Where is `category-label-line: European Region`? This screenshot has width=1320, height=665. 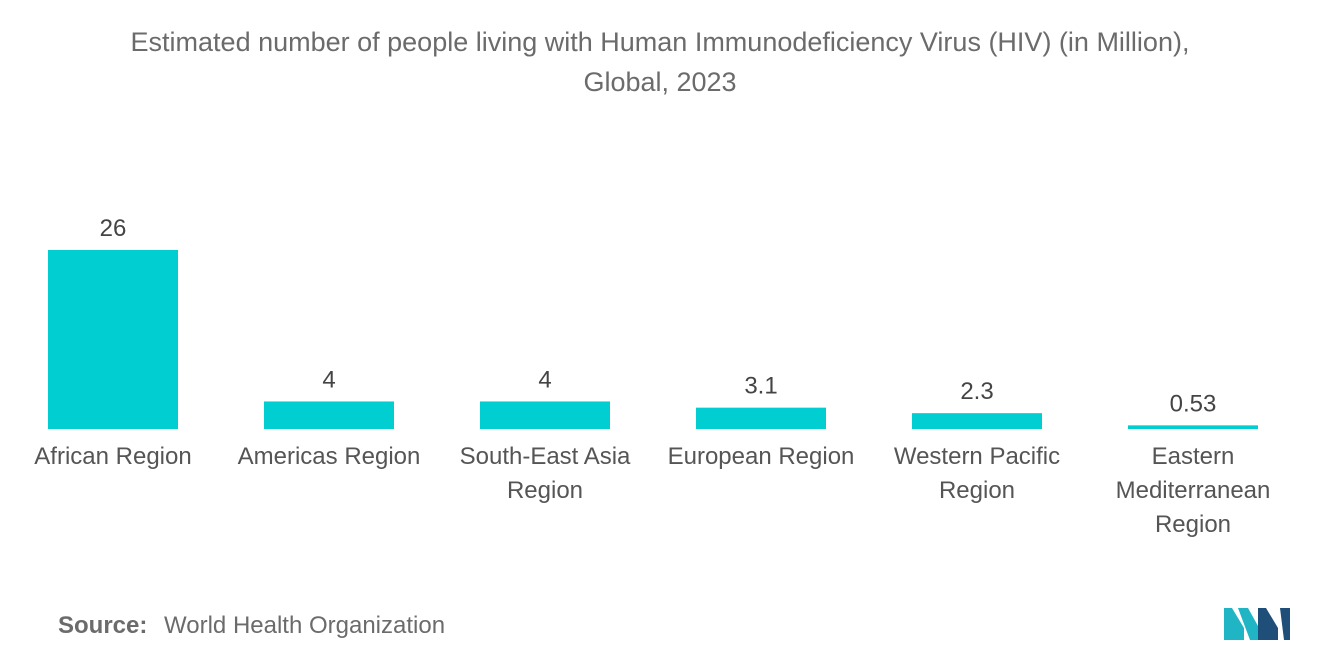
category-label-line: European Region is located at coordinates (761, 456).